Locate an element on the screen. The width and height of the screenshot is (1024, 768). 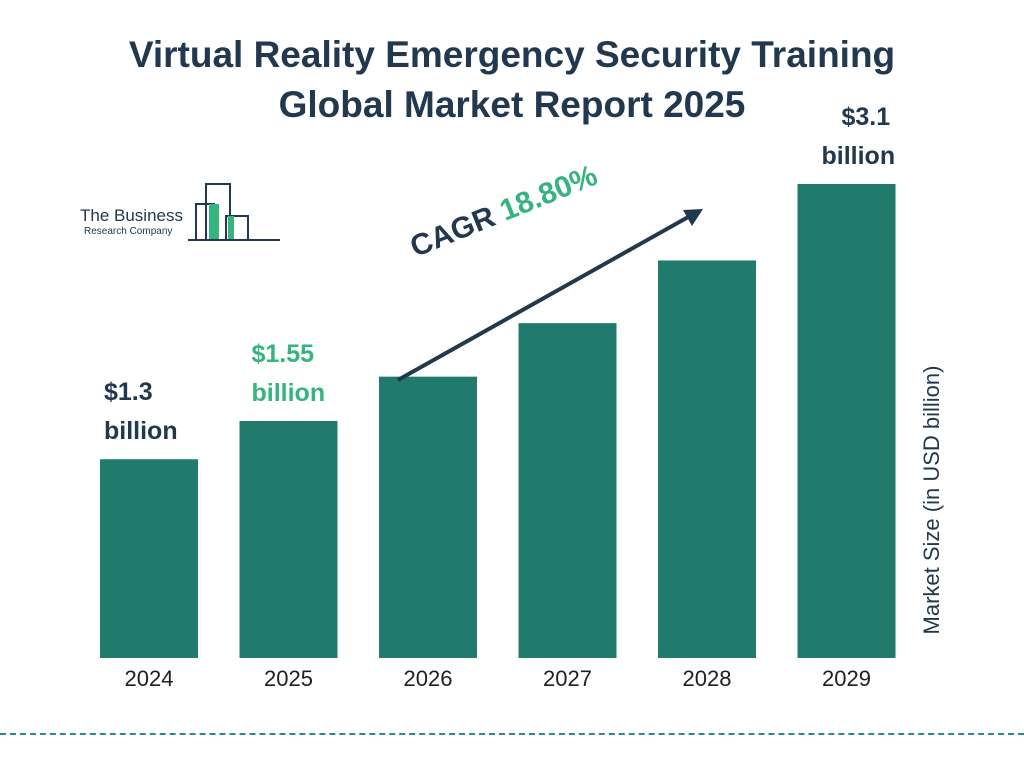
y-axis-label: Market Size (in USD billion) is located at coordinates (931, 500).